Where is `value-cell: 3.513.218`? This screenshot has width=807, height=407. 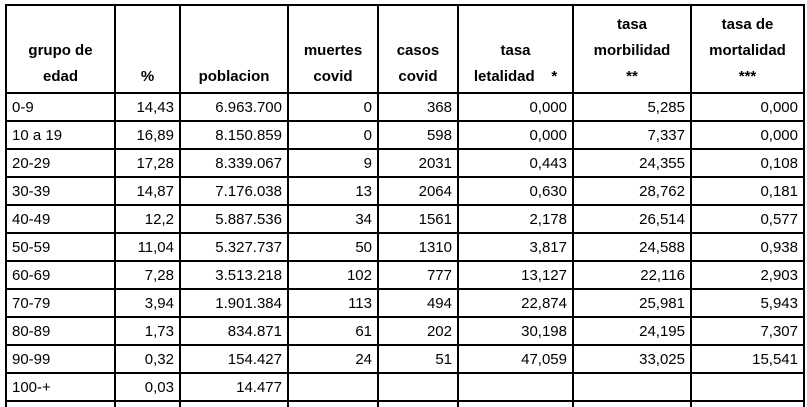 value-cell: 3.513.218 is located at coordinates (234, 275).